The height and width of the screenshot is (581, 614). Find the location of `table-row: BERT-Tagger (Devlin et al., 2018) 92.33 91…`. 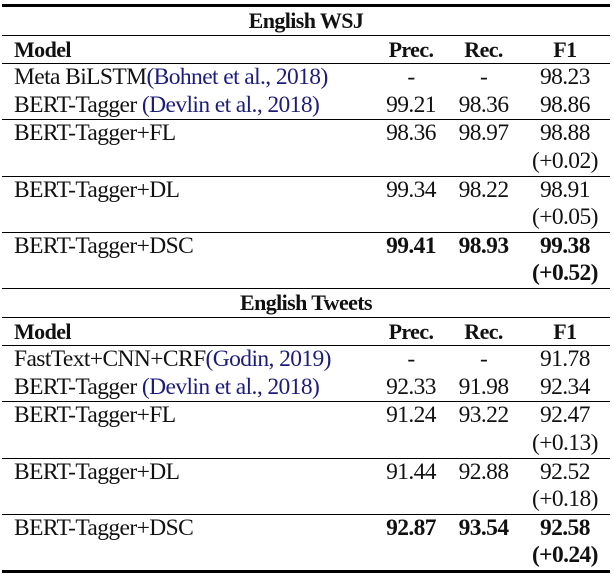

table-row: BERT-Tagger (Devlin et al., 2018) 92.33 91… is located at coordinates (306, 388).